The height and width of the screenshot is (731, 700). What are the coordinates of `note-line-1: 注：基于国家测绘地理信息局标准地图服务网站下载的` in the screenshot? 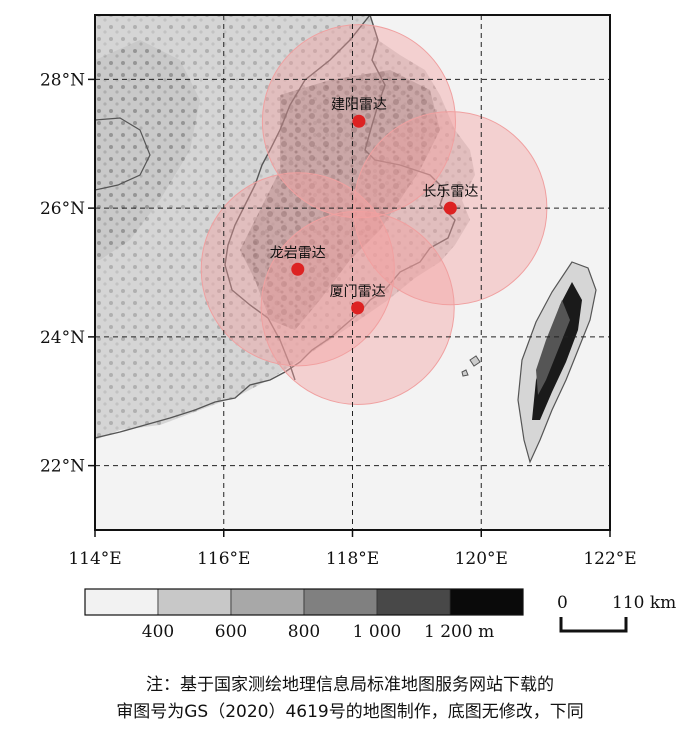 It's located at (350, 685).